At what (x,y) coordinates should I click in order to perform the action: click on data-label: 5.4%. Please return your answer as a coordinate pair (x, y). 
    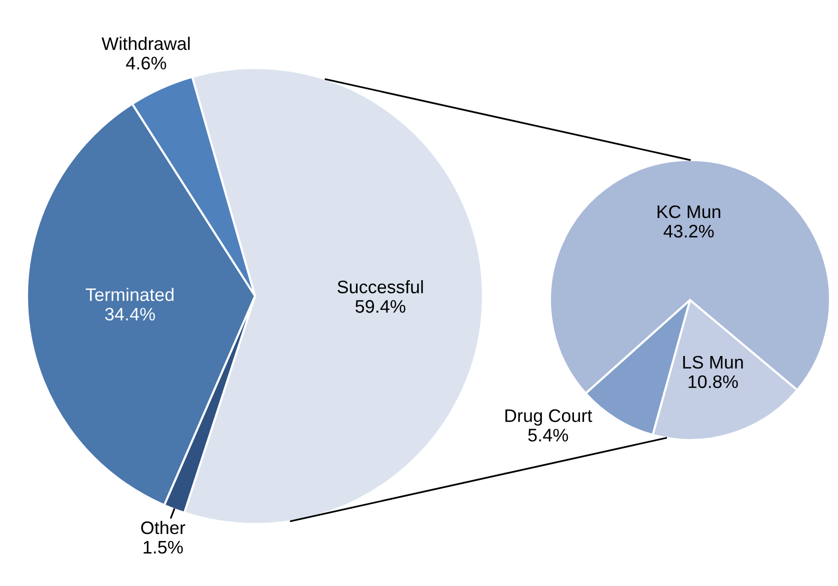
    Looking at the image, I should click on (548, 435).